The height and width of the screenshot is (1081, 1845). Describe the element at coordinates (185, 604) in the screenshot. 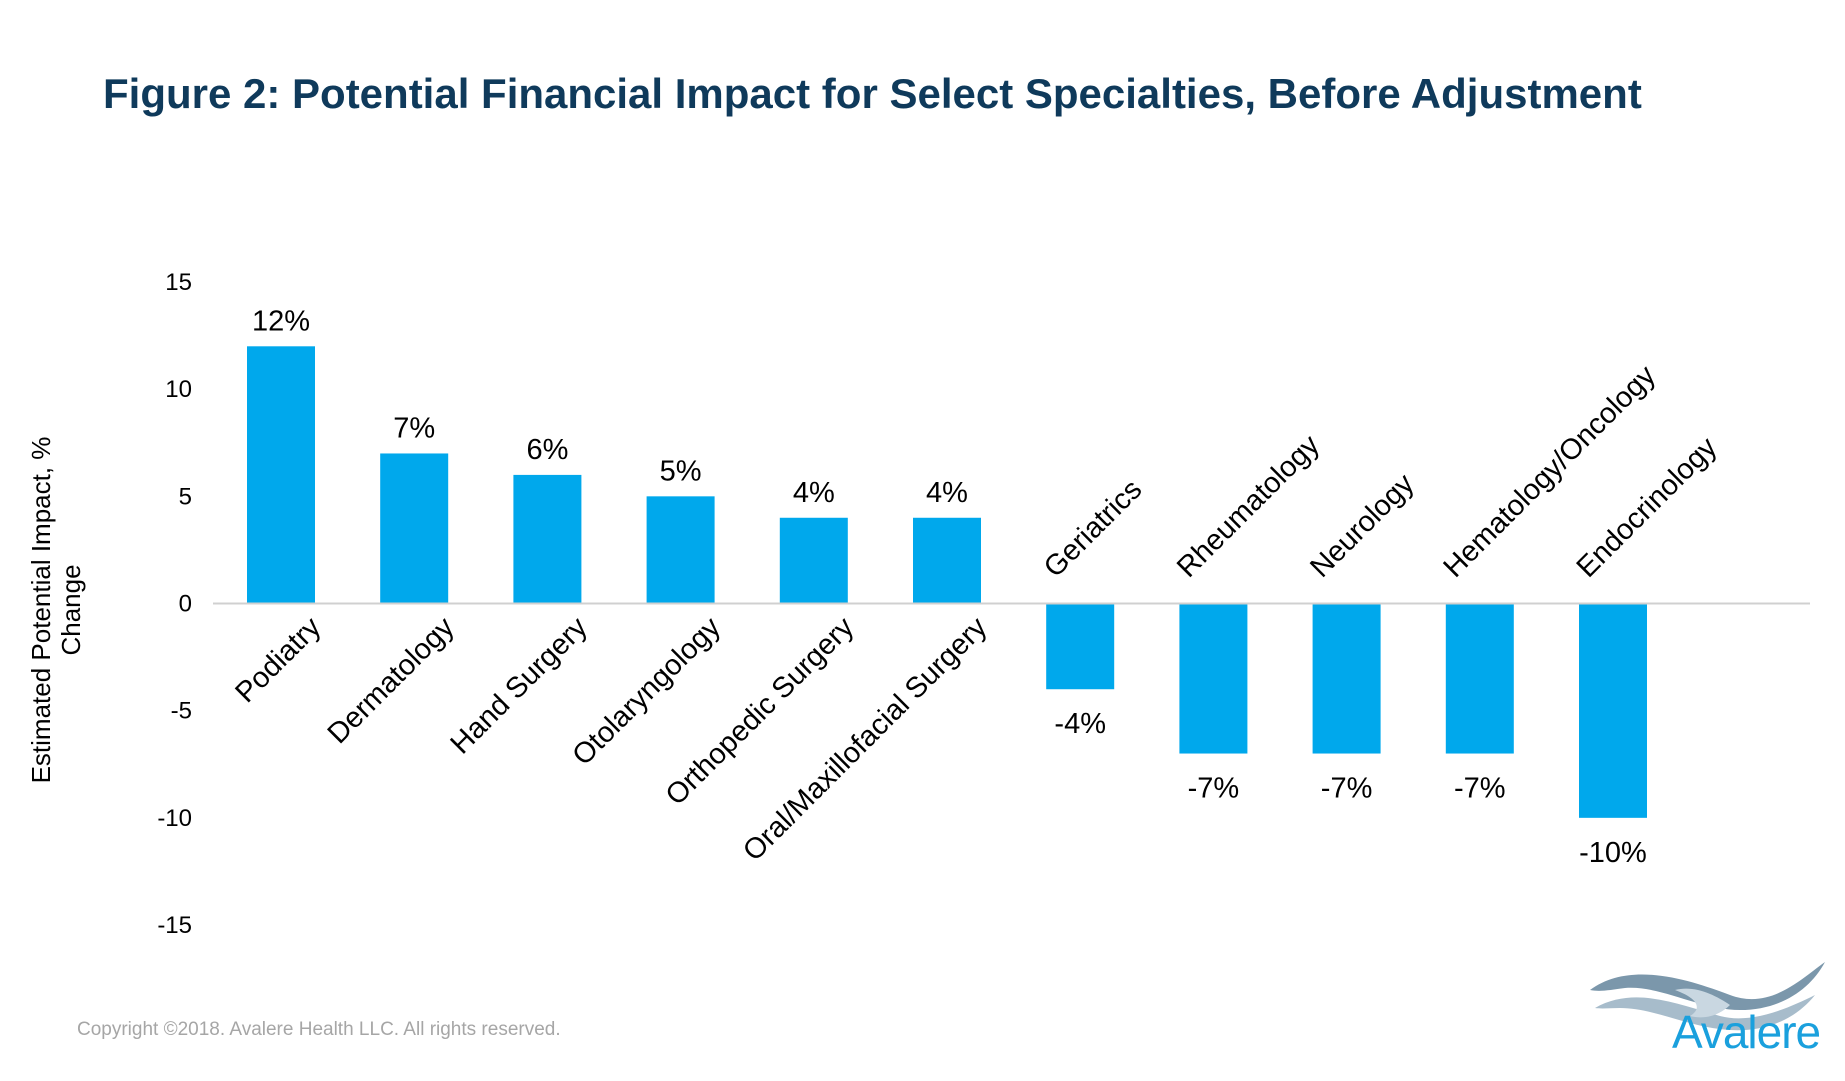

I see `y-tick-label: 0` at that location.